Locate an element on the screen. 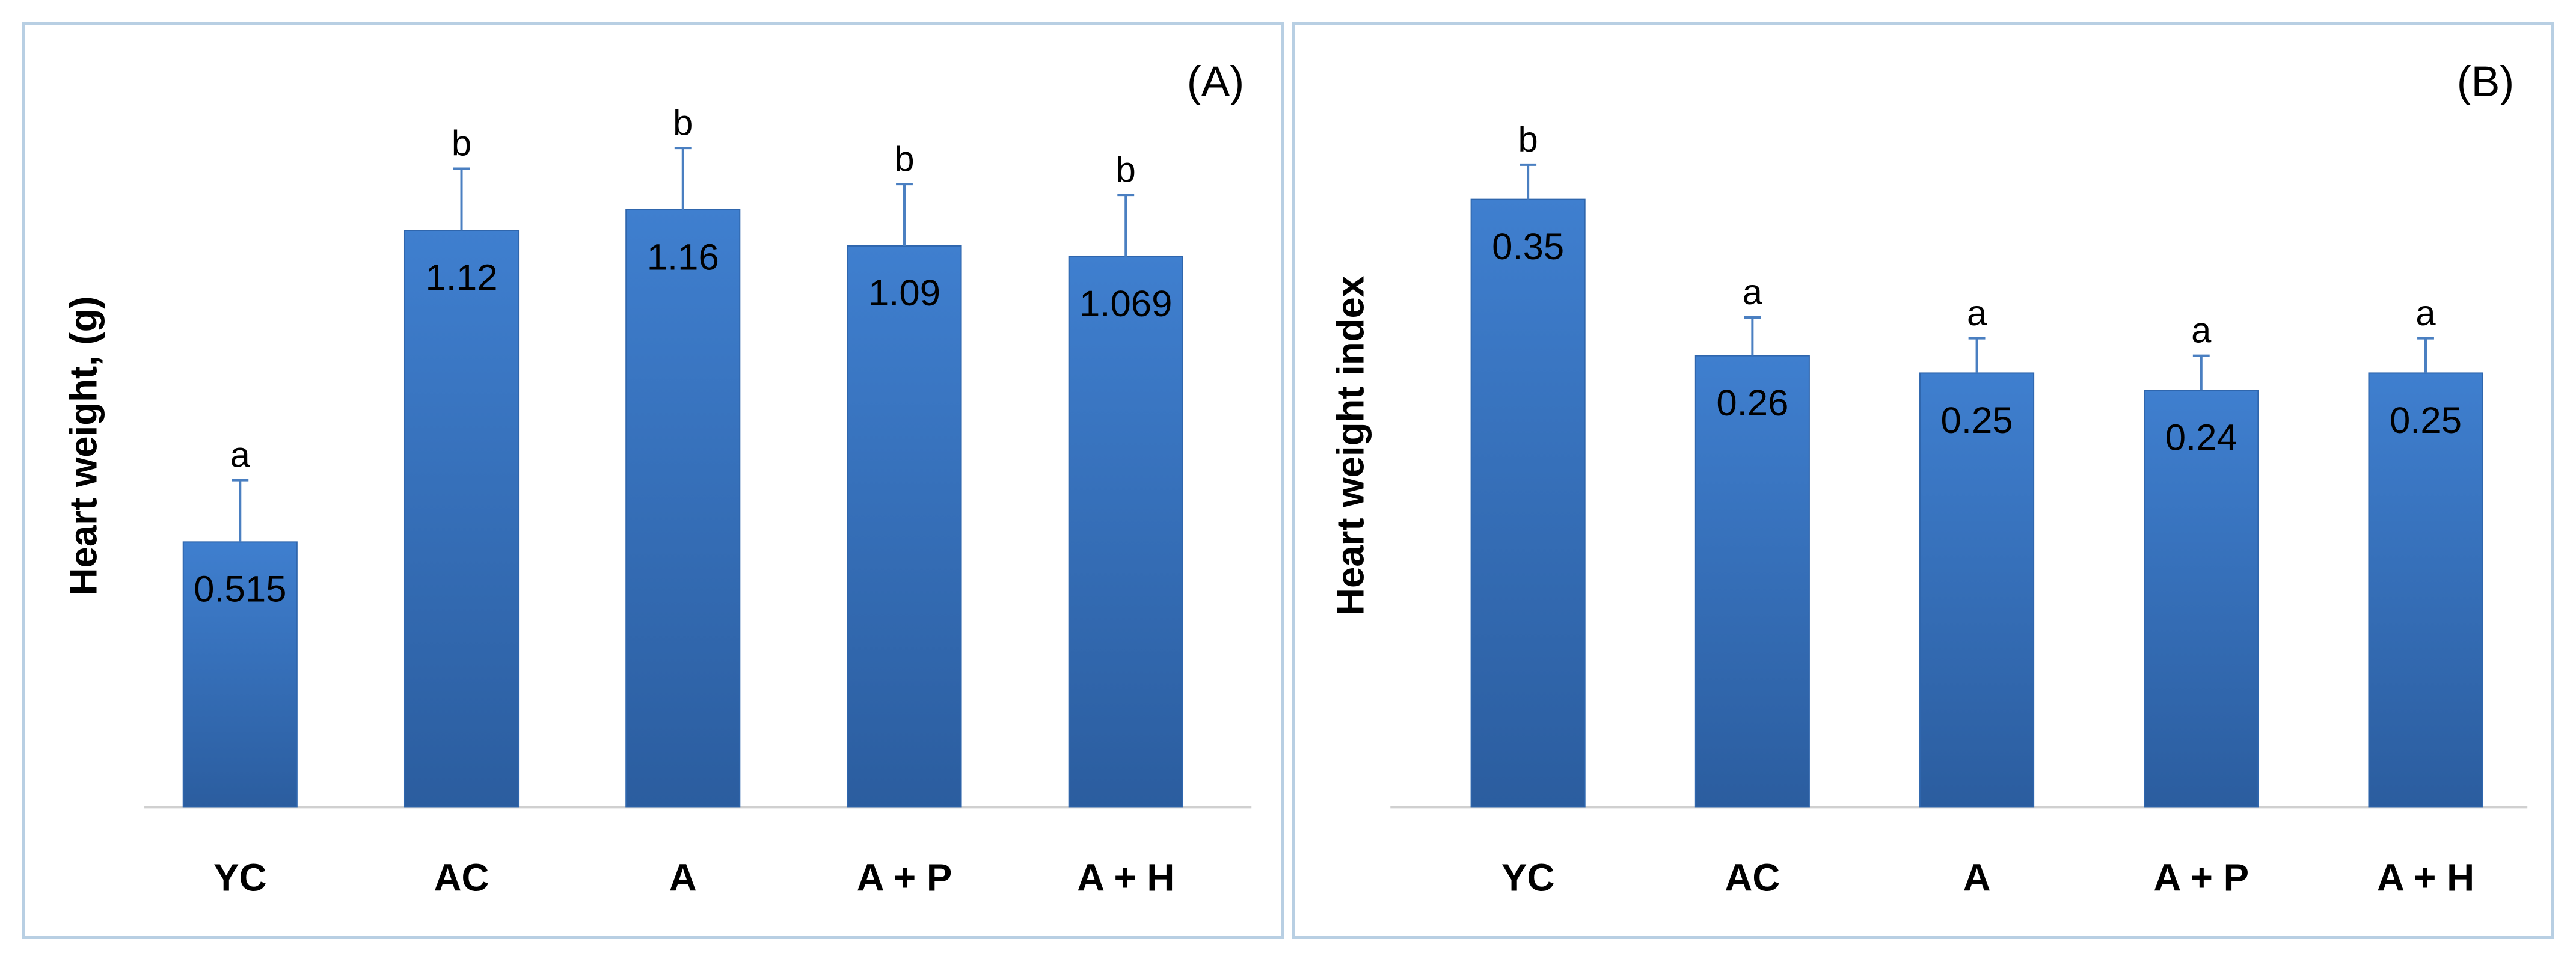 Image resolution: width=2576 pixels, height=959 pixels. data-label: 0.26 is located at coordinates (1752, 403).